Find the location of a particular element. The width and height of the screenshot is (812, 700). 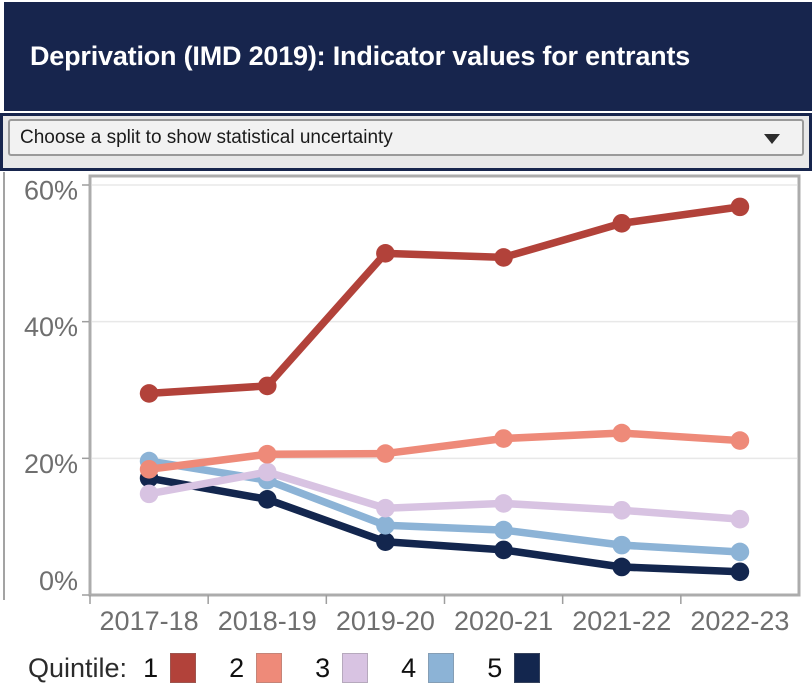

legend-item-quintile-3: 3 is located at coordinates (342, 668).